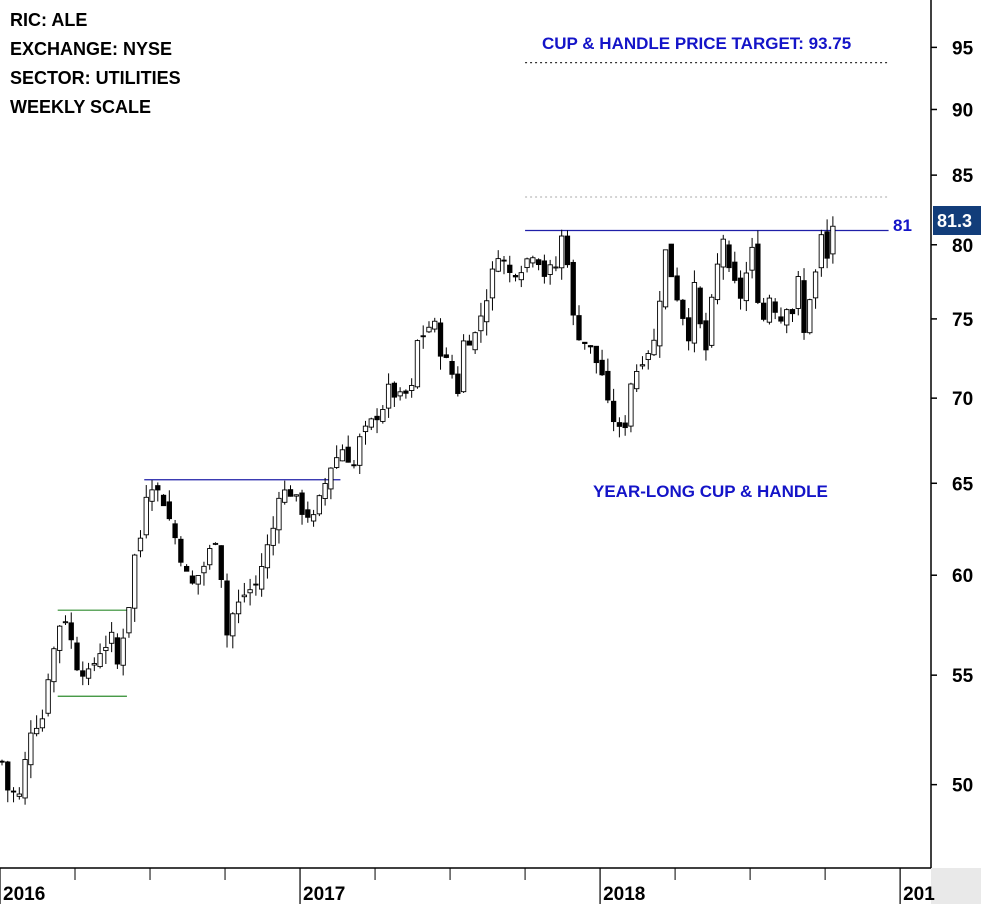 This screenshot has height=904, width=981. I want to click on y-tick-label: 80, so click(962, 246).